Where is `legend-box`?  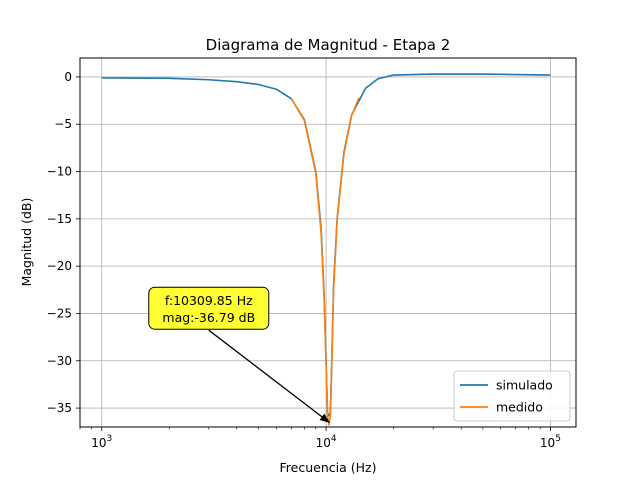 legend-box is located at coordinates (512, 396).